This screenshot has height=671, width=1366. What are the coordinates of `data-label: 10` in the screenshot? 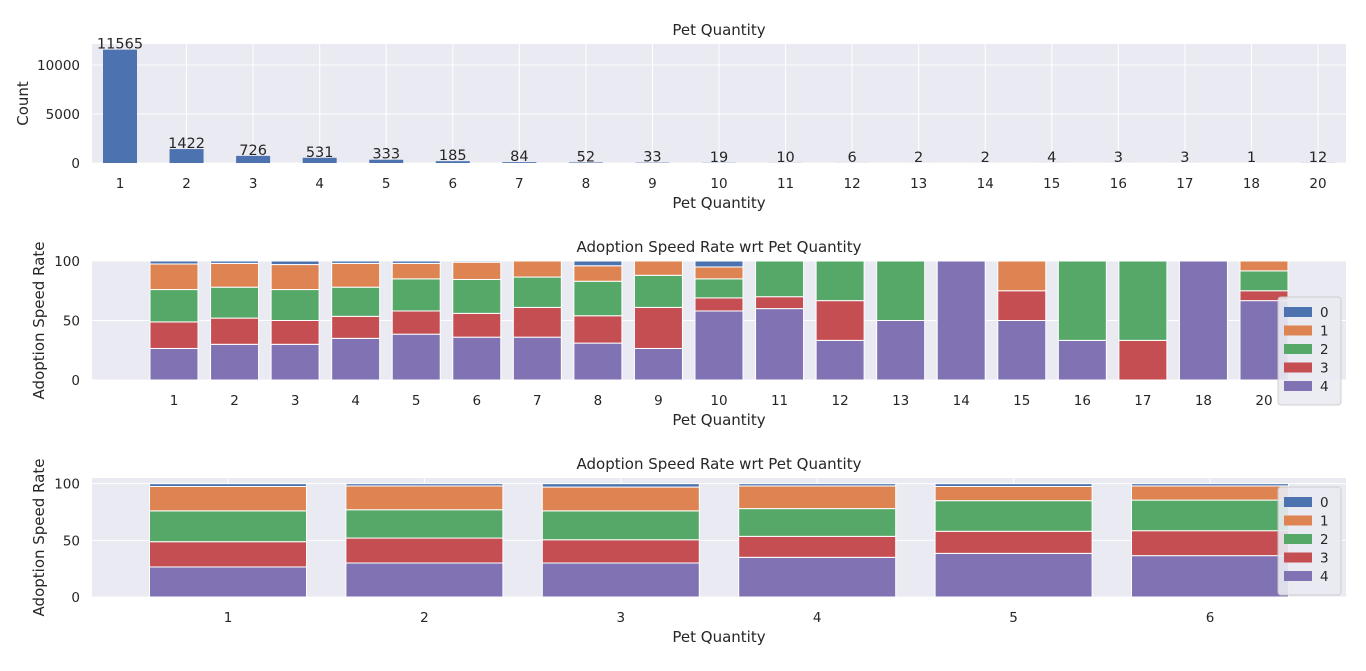 It's located at (785, 158).